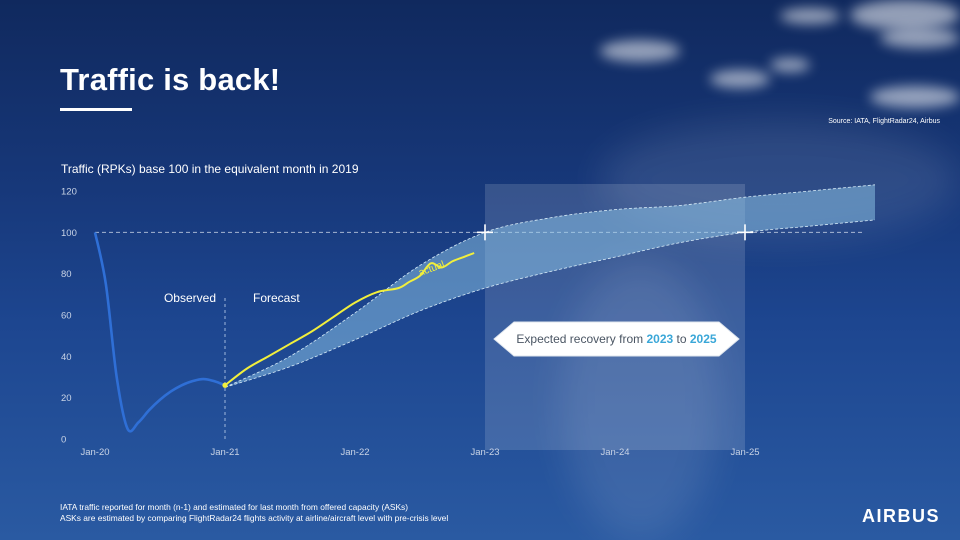 Image resolution: width=960 pixels, height=540 pixels. Describe the element at coordinates (159, 332) in the screenshot. I see `observed-line` at that location.